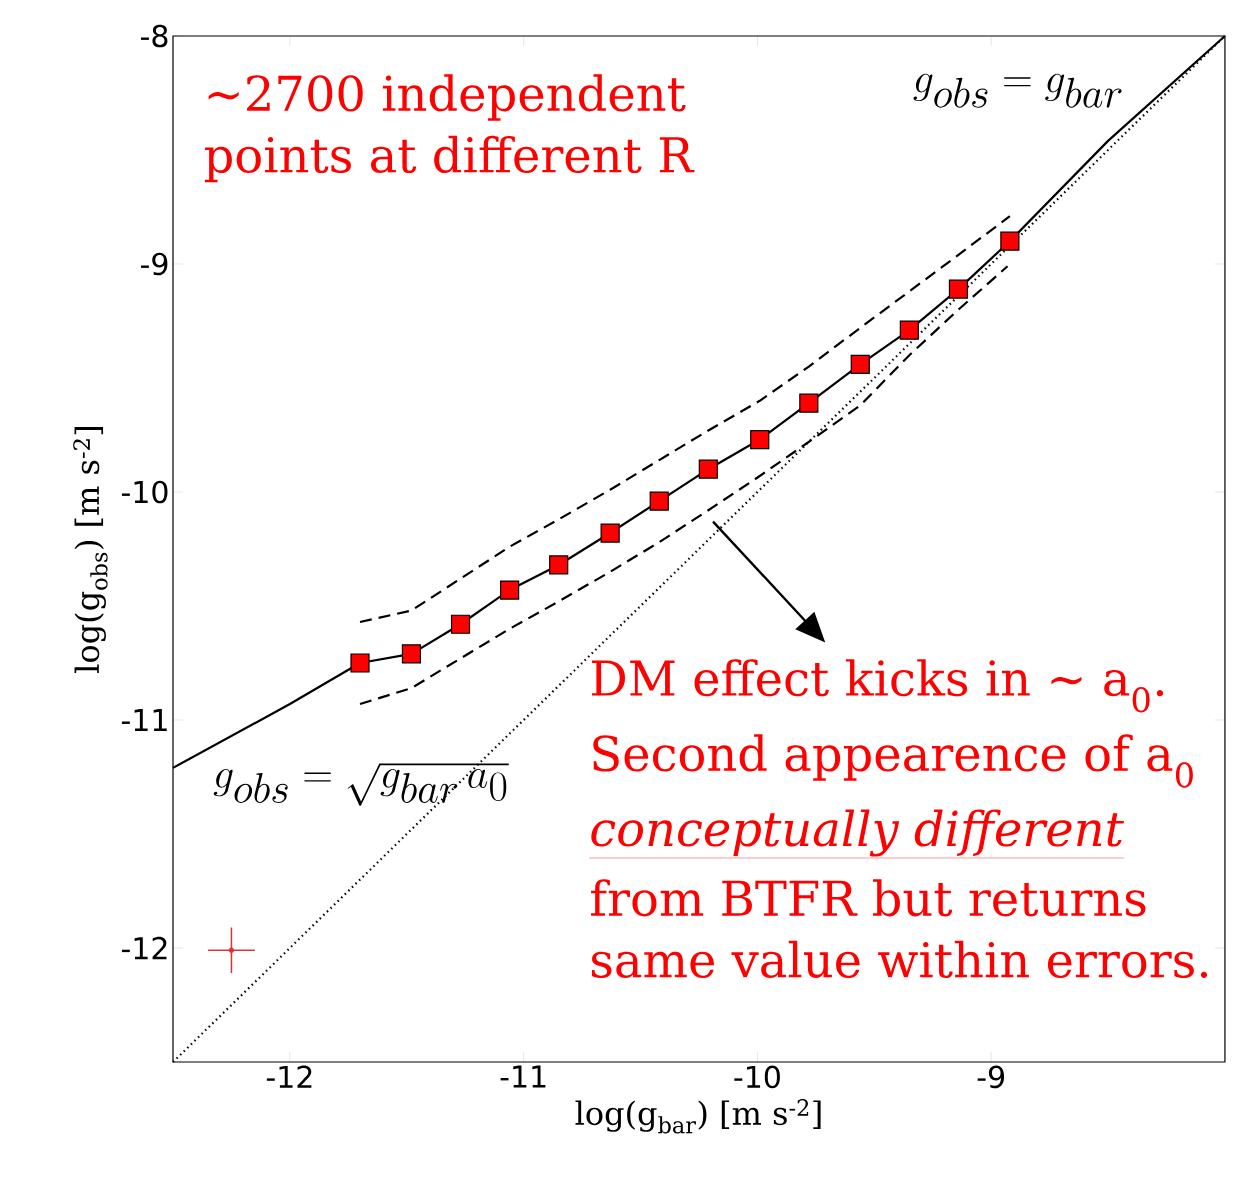  What do you see at coordinates (698, 1116) in the screenshot?
I see `x-axis-title: log(g$_{bar}$) [m s$^{-2}$]` at bounding box center [698, 1116].